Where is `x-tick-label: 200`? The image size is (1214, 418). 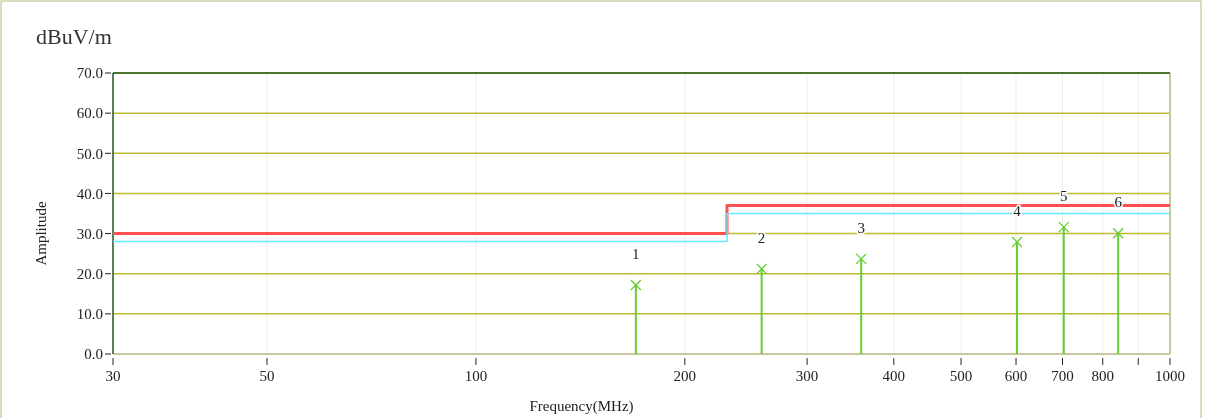 x-tick-label: 200 is located at coordinates (685, 376).